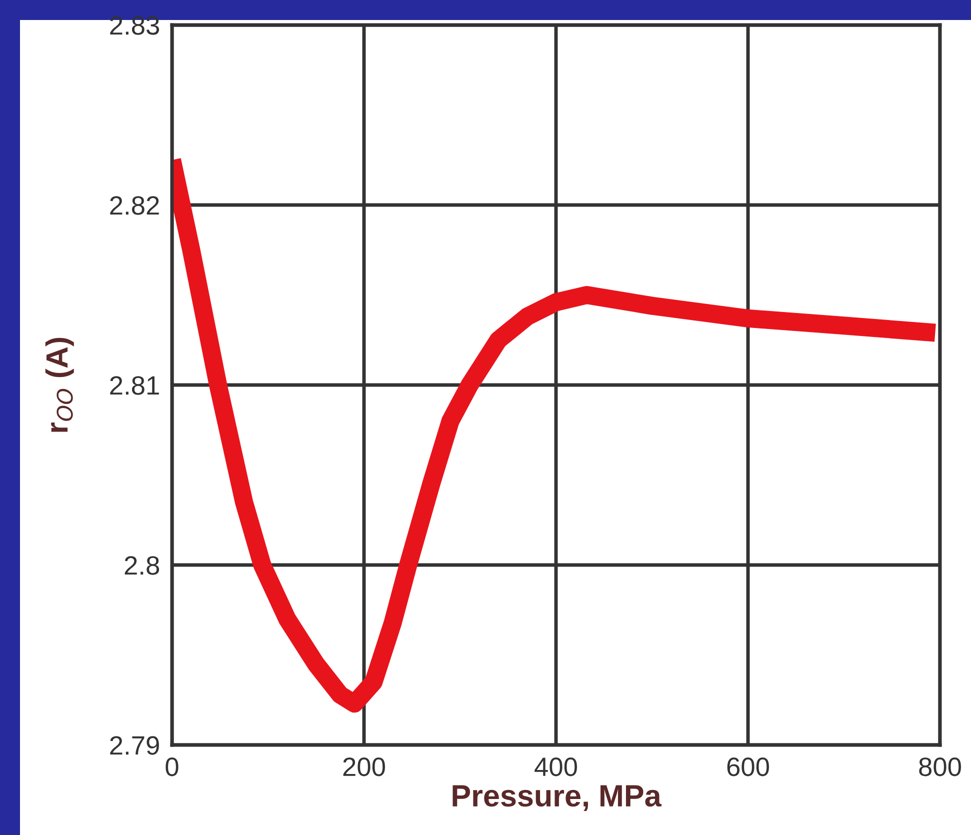 Image resolution: width=971 pixels, height=835 pixels. What do you see at coordinates (172, 767) in the screenshot?
I see `x-tick-label: 0` at bounding box center [172, 767].